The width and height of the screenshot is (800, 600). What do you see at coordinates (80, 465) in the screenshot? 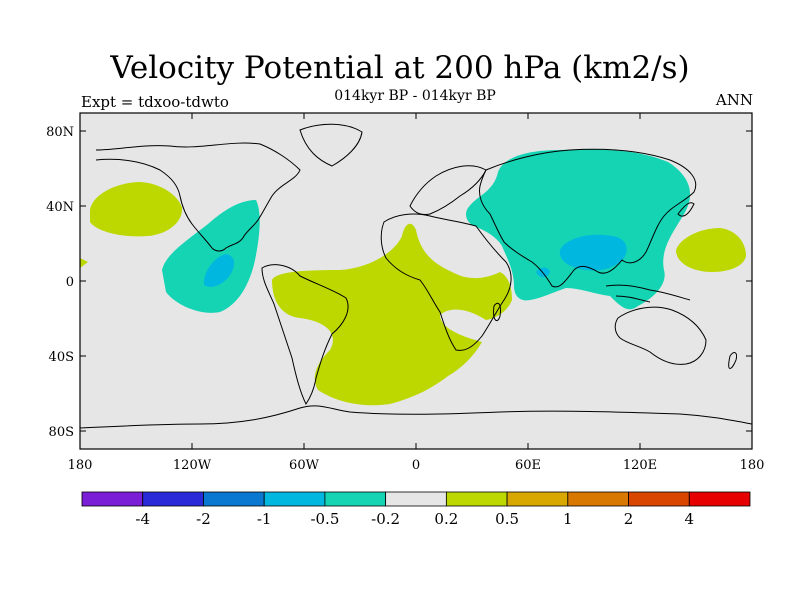
I see `lon-label-180w: 180` at bounding box center [80, 465].